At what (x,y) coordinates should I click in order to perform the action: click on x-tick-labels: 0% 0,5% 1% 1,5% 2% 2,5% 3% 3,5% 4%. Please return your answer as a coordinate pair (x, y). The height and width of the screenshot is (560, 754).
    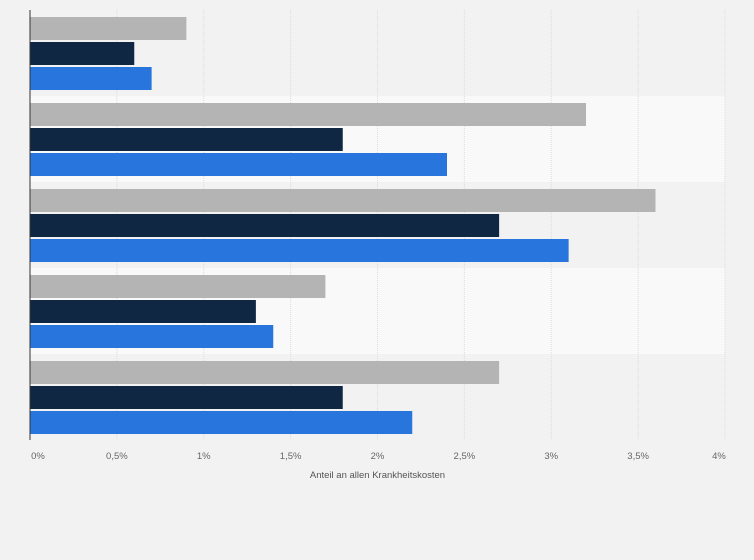
    Looking at the image, I should click on (378, 456).